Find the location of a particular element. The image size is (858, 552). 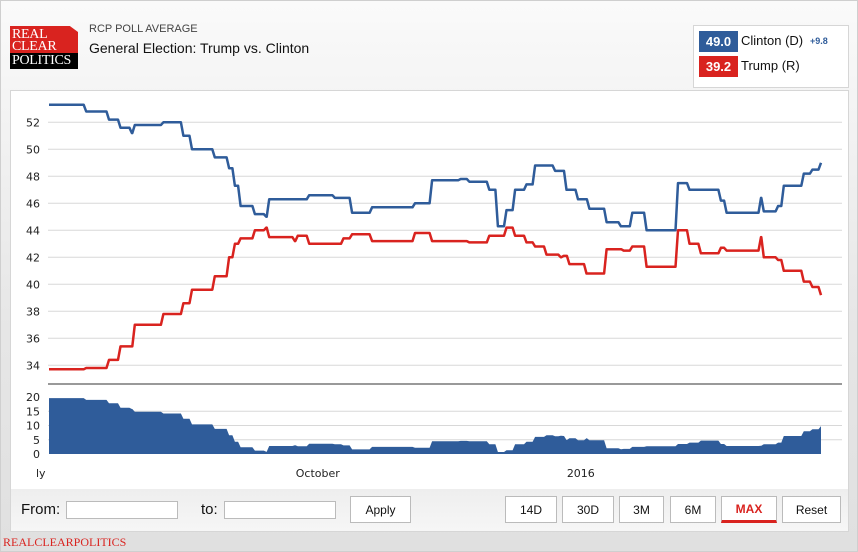

spread-y-tick-label: 15 is located at coordinates (33, 411).